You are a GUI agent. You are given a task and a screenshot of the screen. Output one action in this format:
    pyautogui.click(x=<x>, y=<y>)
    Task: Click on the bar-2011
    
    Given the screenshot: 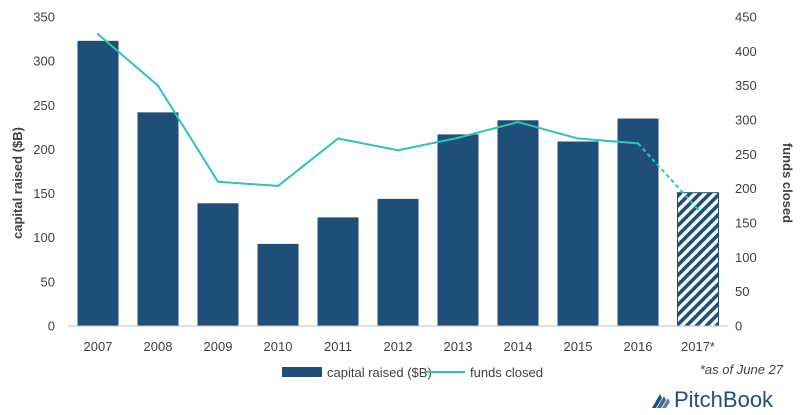 What is the action you would take?
    pyautogui.click(x=338, y=271)
    